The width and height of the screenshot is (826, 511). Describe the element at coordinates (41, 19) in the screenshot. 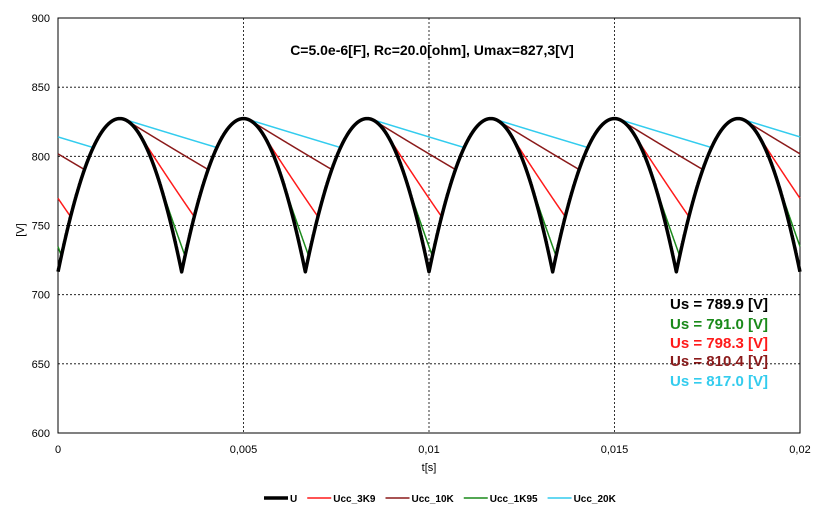

I see `y-tick-label: 900` at that location.